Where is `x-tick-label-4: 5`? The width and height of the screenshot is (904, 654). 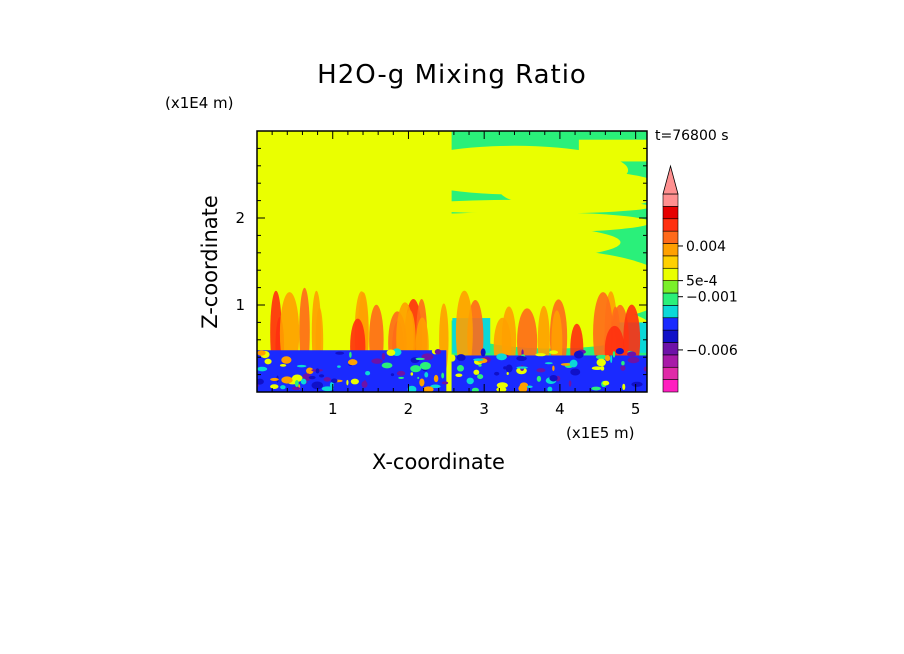 x-tick-label-4: 5 is located at coordinates (636, 409).